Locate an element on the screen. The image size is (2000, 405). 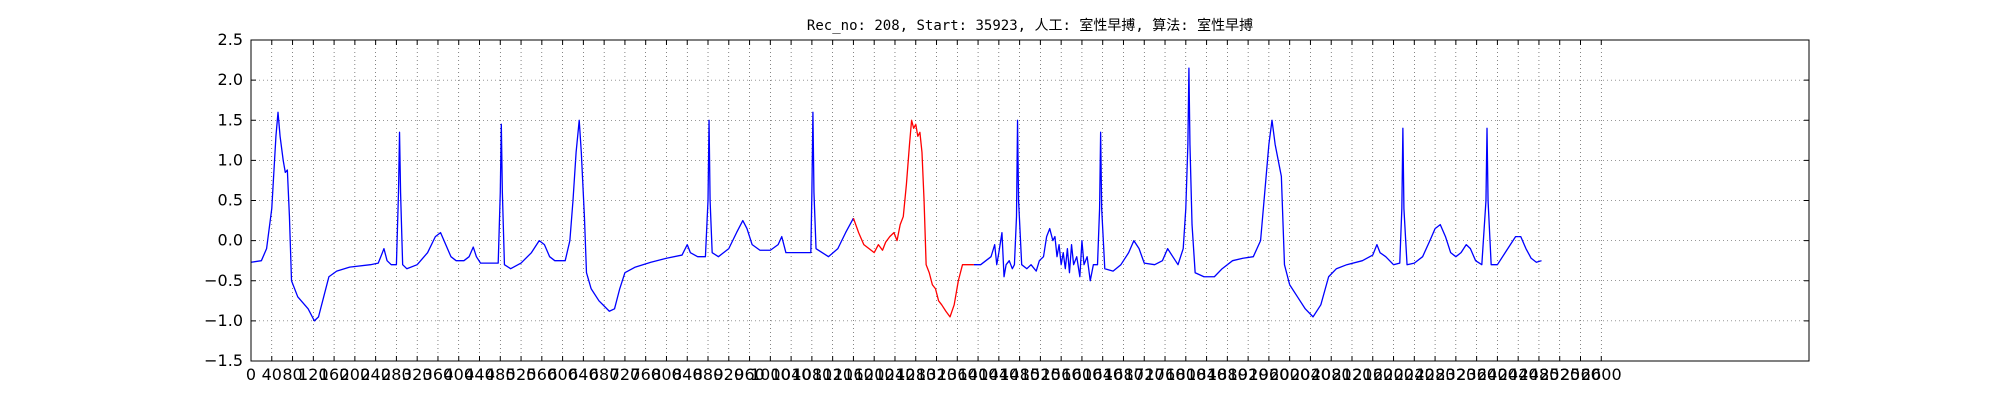
x-tick-label: 360 is located at coordinates (438, 374).